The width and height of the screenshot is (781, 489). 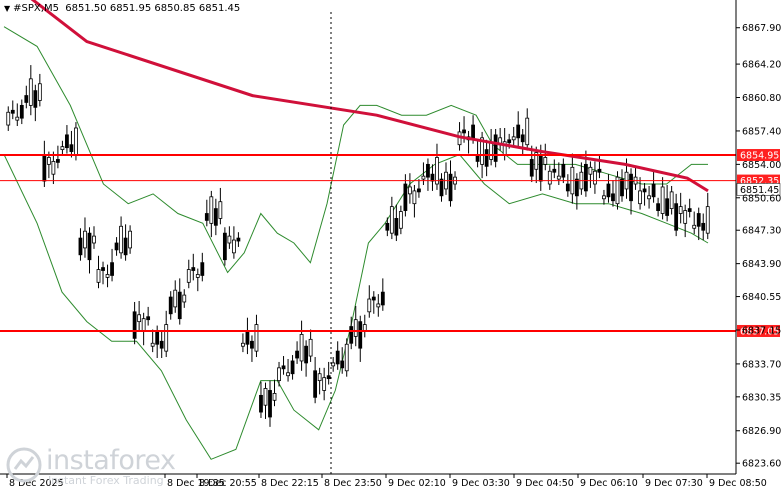 What do you see at coordinates (759, 190) in the screenshot?
I see `current-price-label: 6851.45` at bounding box center [759, 190].